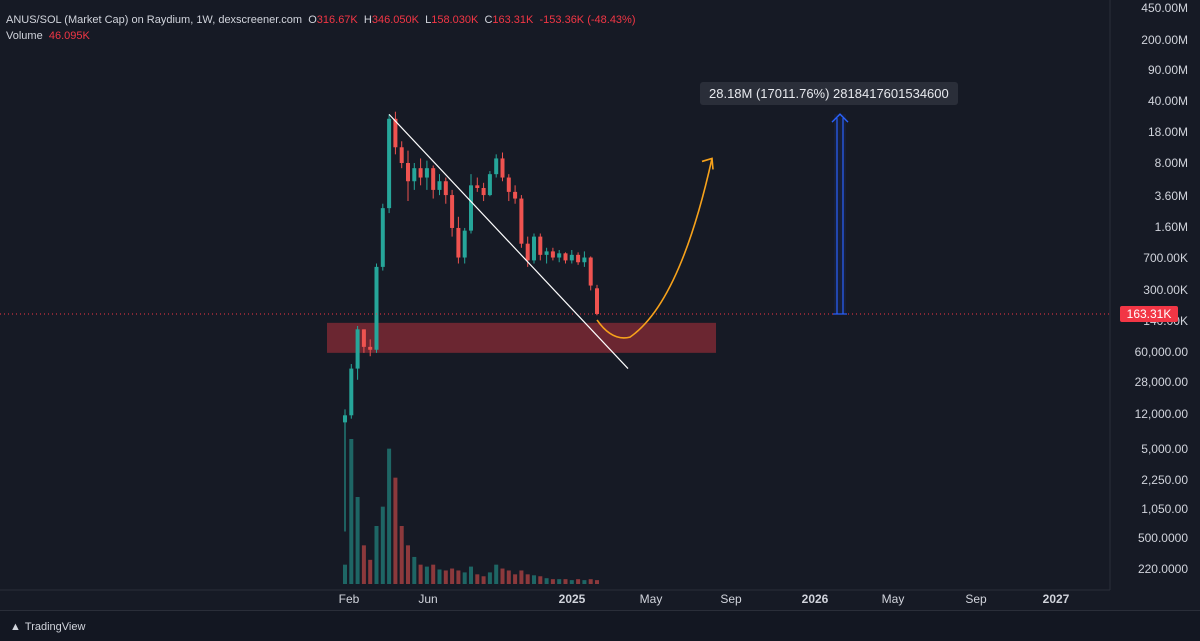  Describe the element at coordinates (395, 20) in the screenshot. I see `high-value: 346.050K` at that location.